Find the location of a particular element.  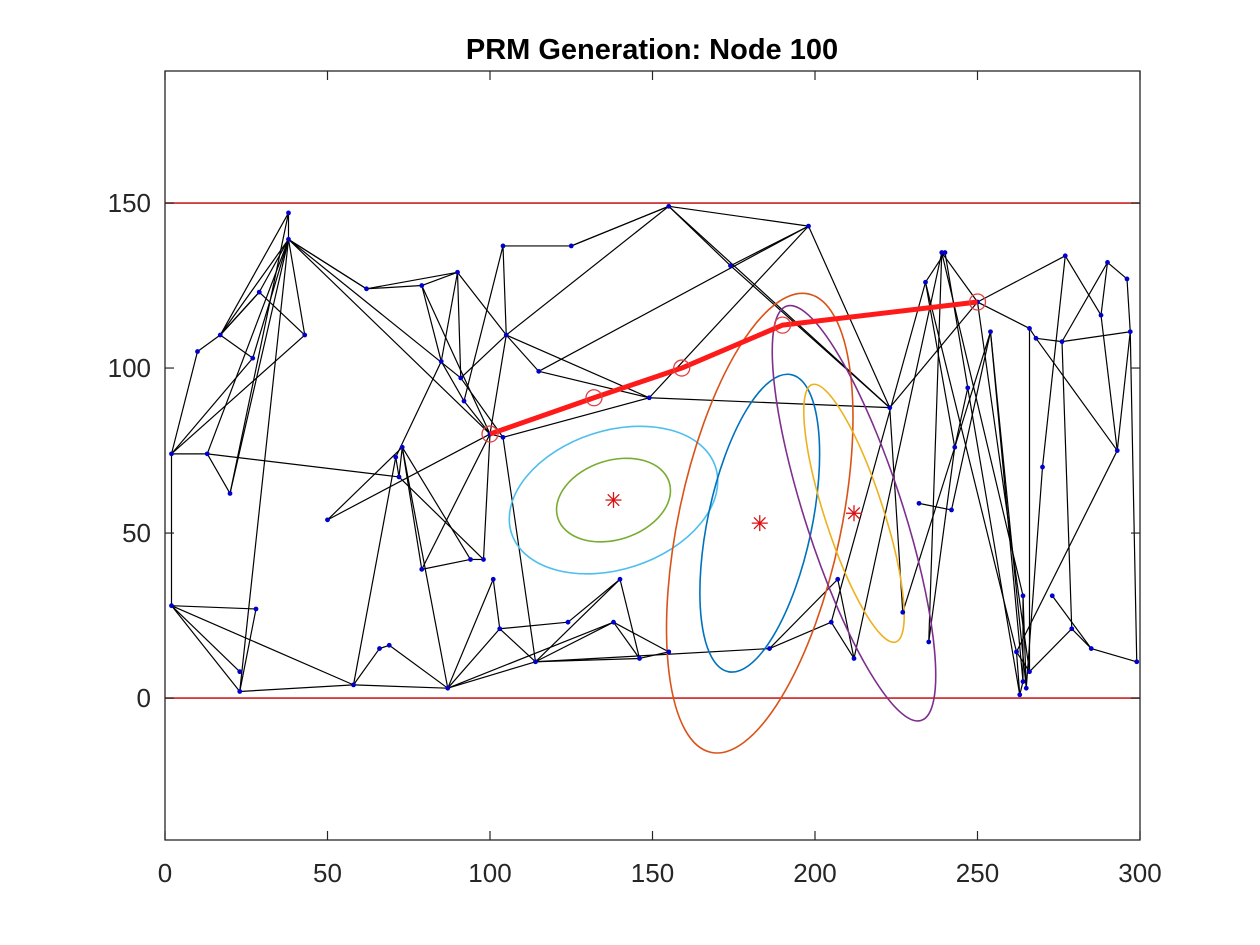

obstacle-center-marker is located at coordinates (613, 500).